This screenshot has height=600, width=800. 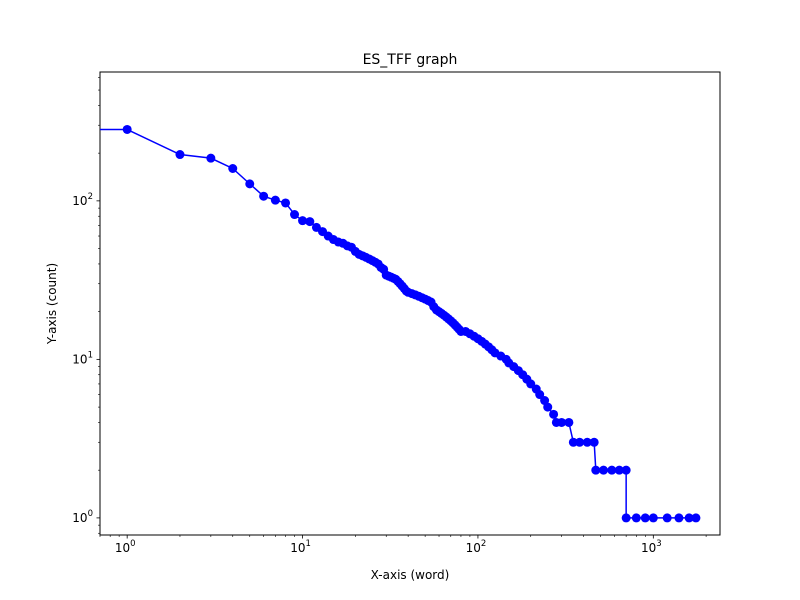 What do you see at coordinates (476, 547) in the screenshot?
I see `x-tick-label: 10²` at bounding box center [476, 547].